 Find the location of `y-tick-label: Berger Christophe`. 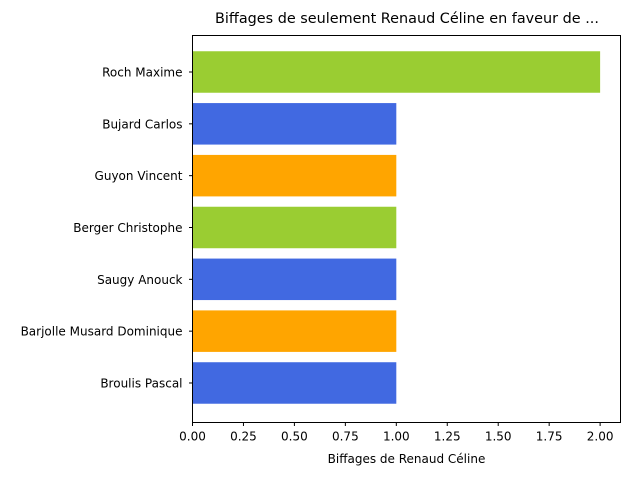

y-tick-label: Berger Christophe is located at coordinates (127, 228).